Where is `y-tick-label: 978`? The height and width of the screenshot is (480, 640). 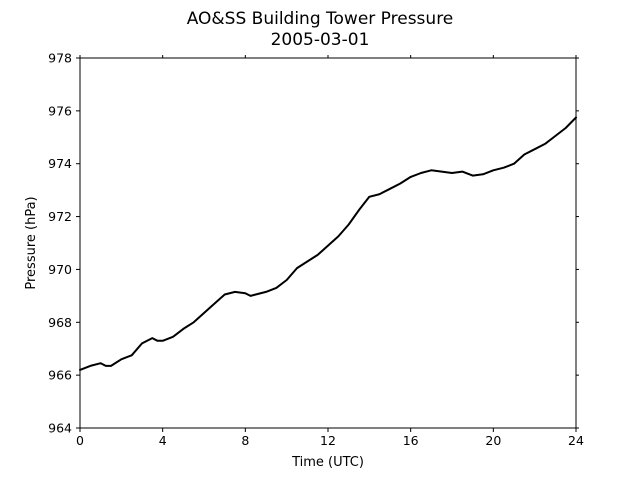 y-tick-label: 978 is located at coordinates (60, 58).